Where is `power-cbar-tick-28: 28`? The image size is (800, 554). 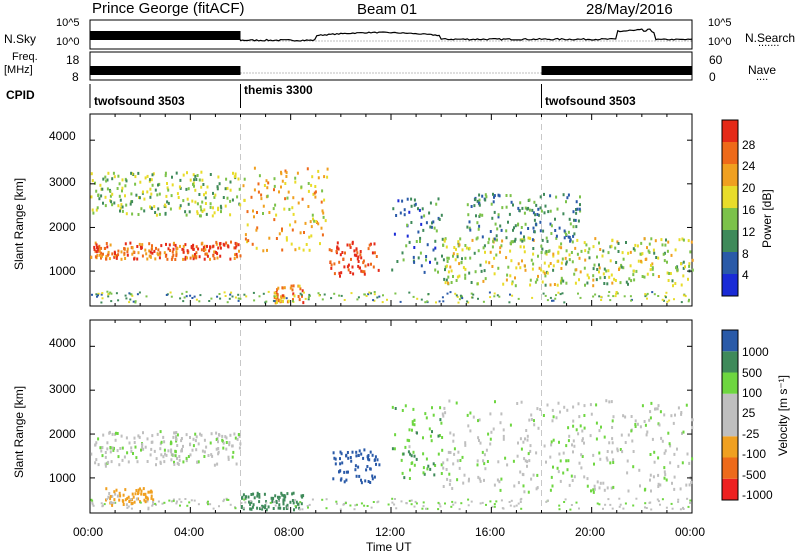 power-cbar-tick-28: 28 is located at coordinates (749, 145).